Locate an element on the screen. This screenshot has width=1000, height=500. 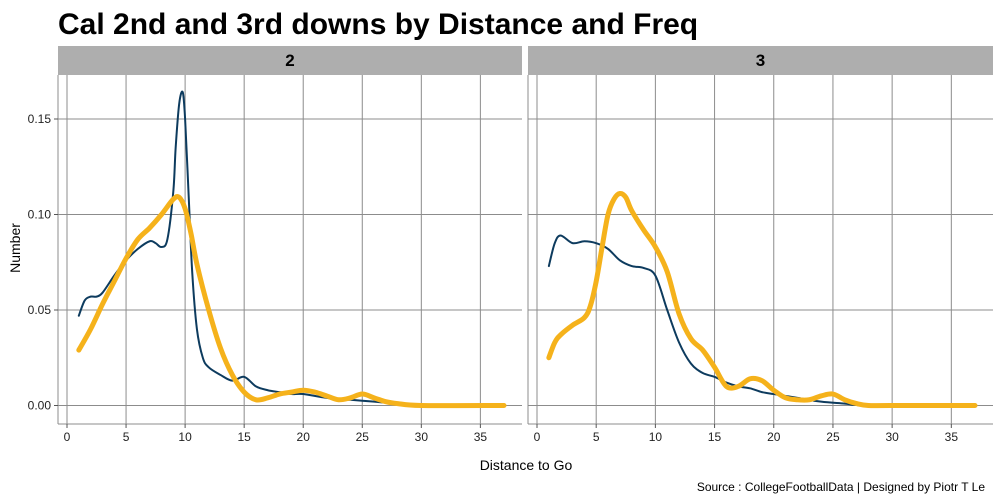
y-axis-title: Number is located at coordinates (15, 248).